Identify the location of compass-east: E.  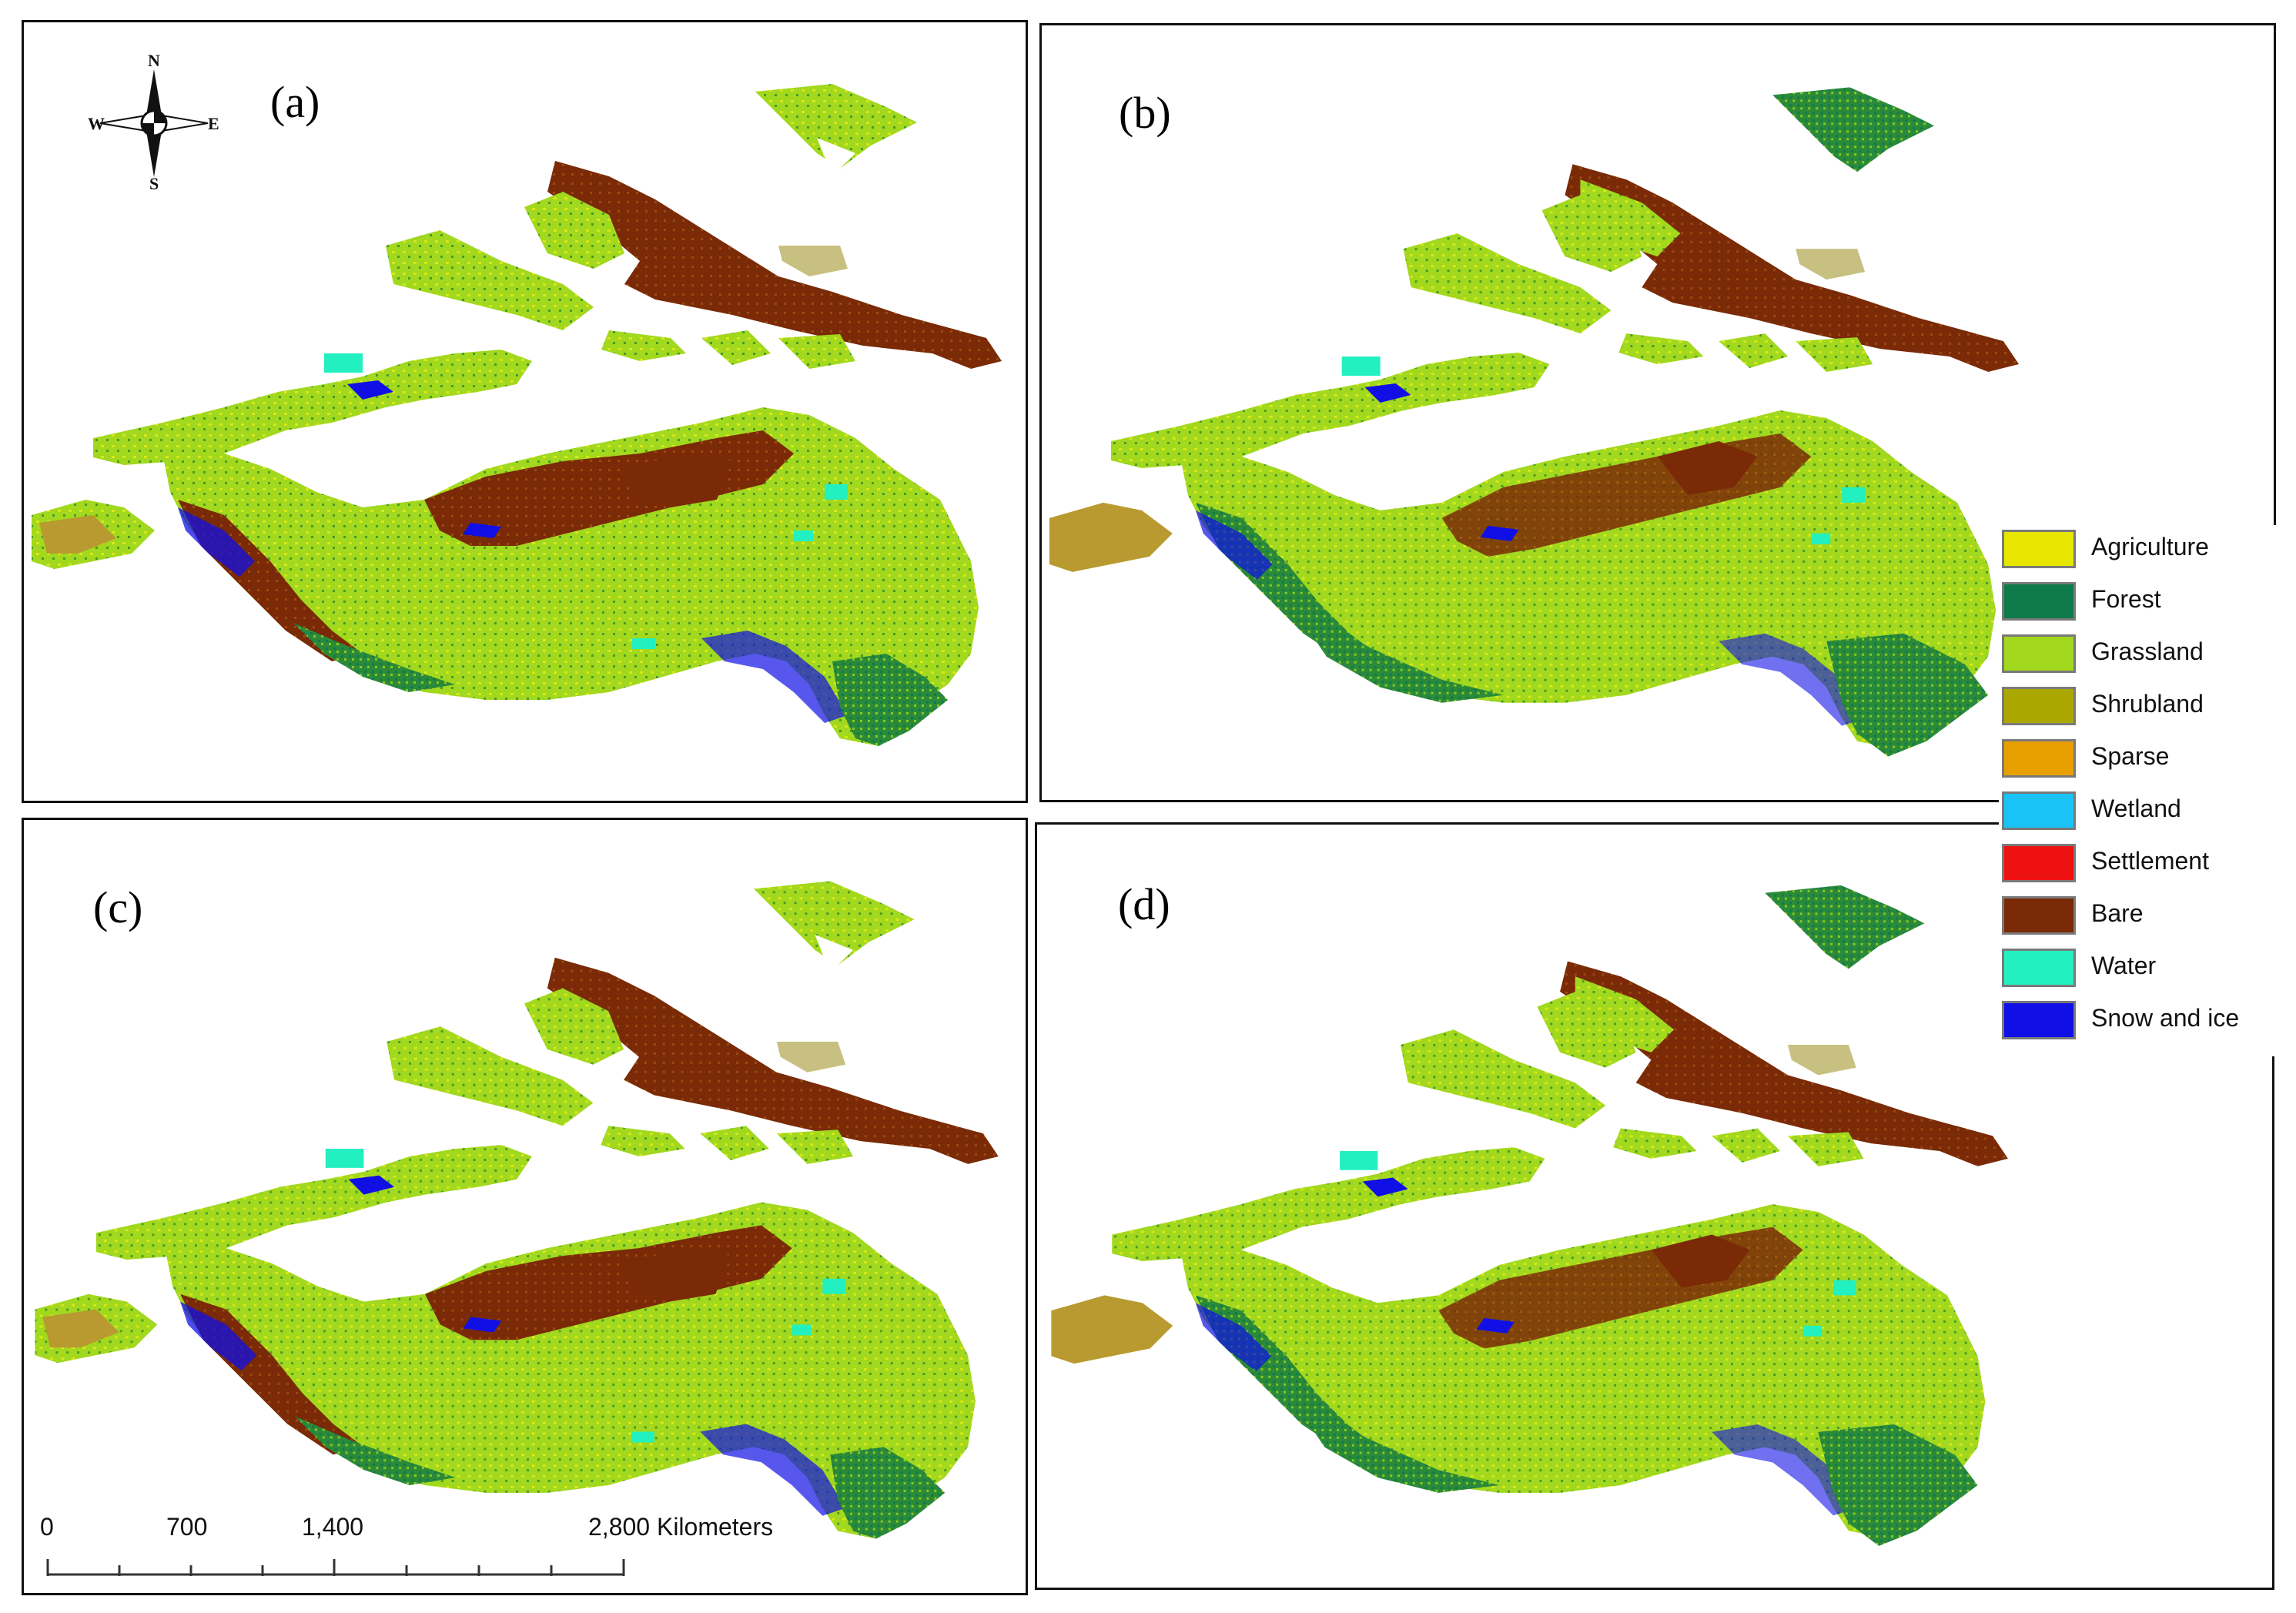
(214, 123).